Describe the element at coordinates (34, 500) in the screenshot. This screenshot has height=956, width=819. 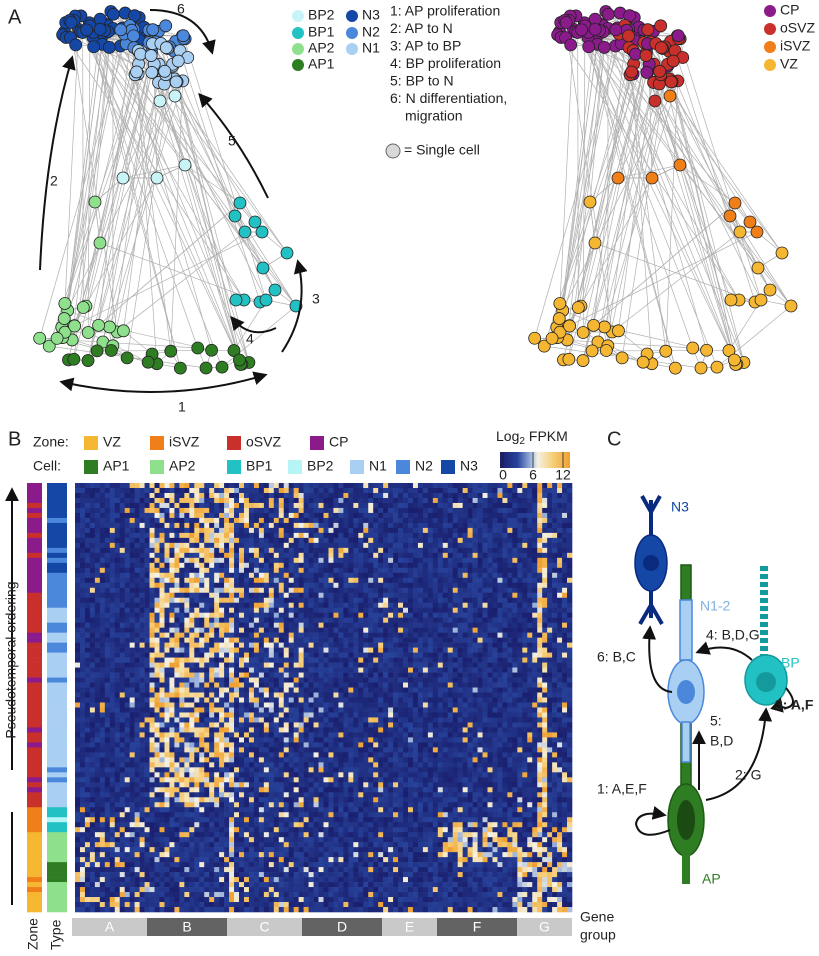
I see `zone-cell` at that location.